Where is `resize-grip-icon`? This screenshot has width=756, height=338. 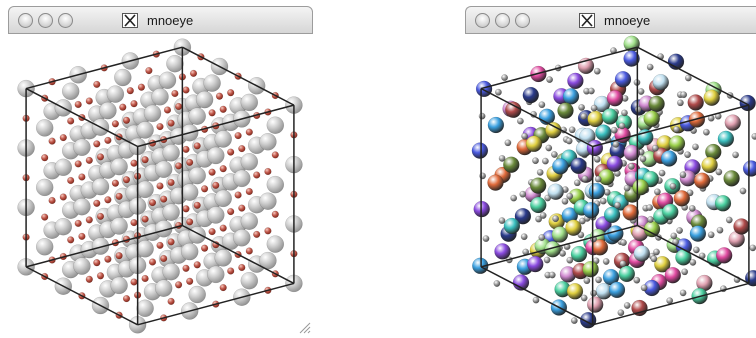
resize-grip-icon is located at coordinates (304, 327).